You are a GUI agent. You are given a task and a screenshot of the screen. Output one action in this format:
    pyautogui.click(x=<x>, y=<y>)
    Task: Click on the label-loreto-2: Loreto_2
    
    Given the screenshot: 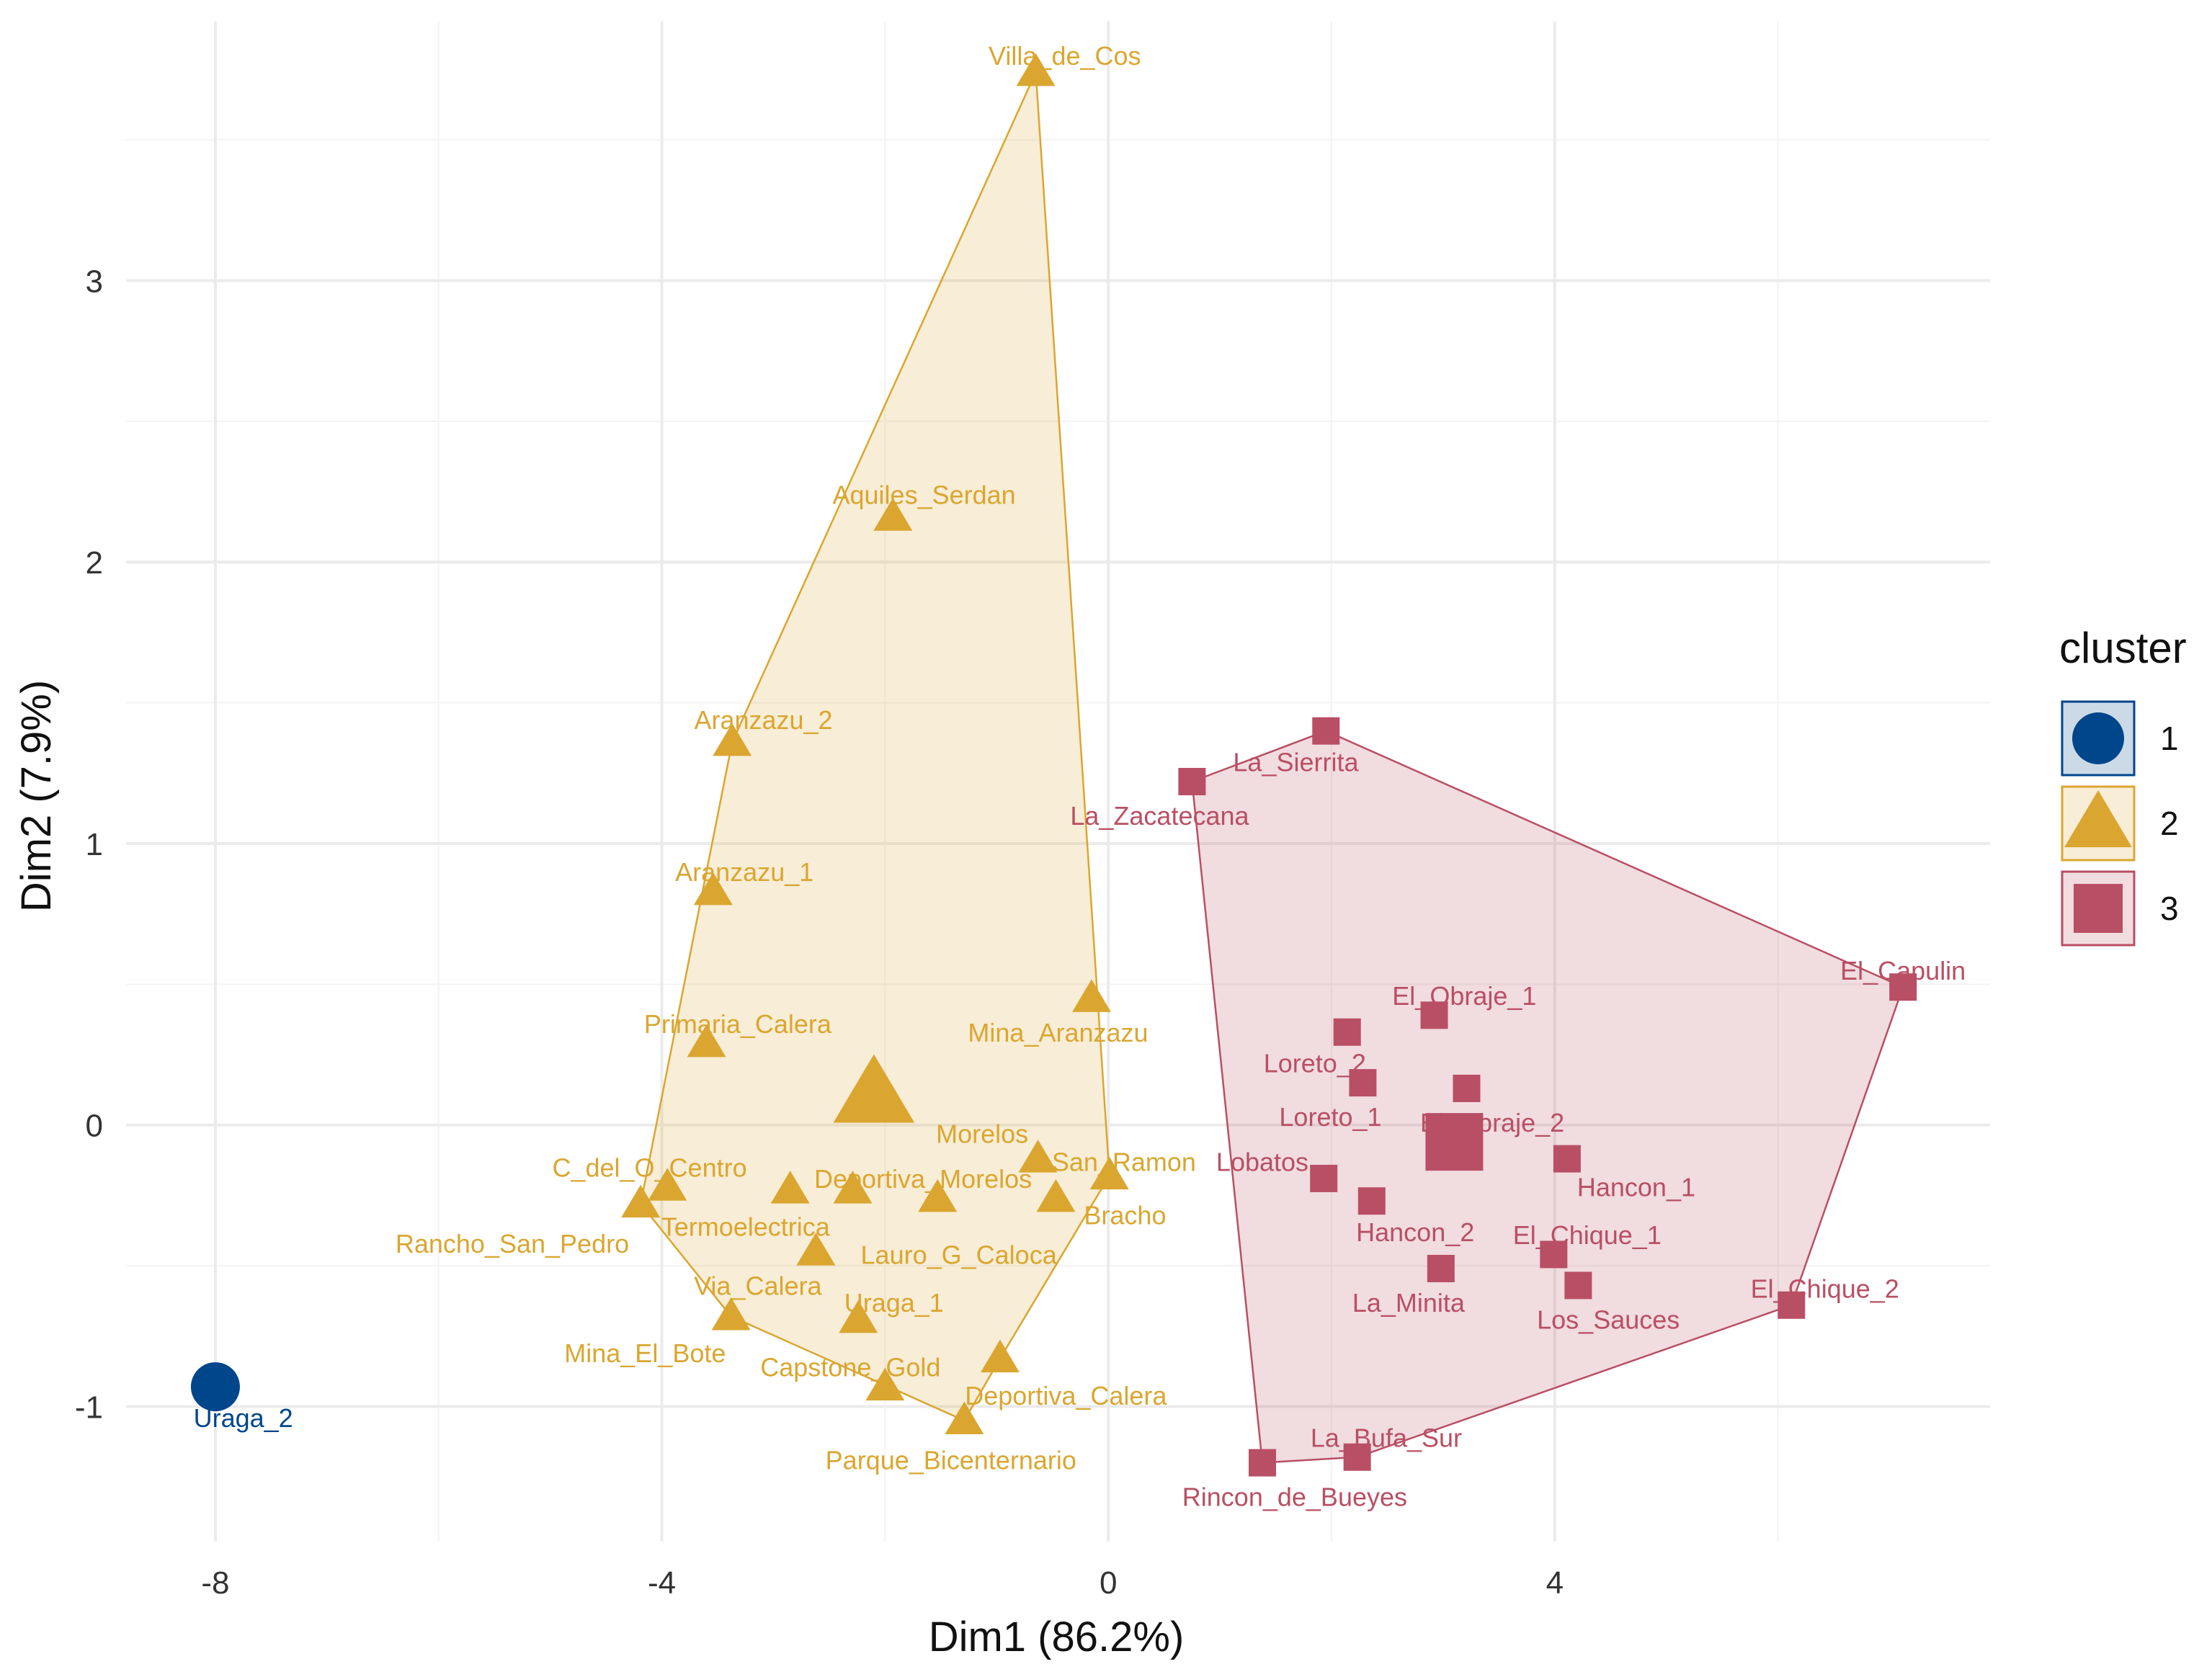 What is the action you would take?
    pyautogui.click(x=1315, y=1063)
    